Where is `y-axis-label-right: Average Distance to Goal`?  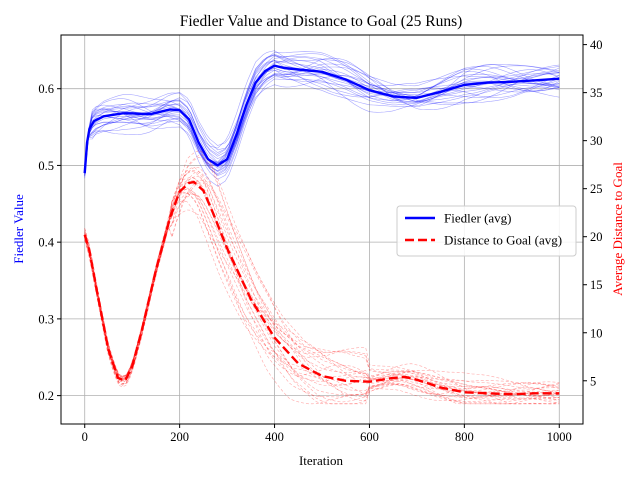
y-axis-label-right: Average Distance to Goal is located at coordinates (617, 229).